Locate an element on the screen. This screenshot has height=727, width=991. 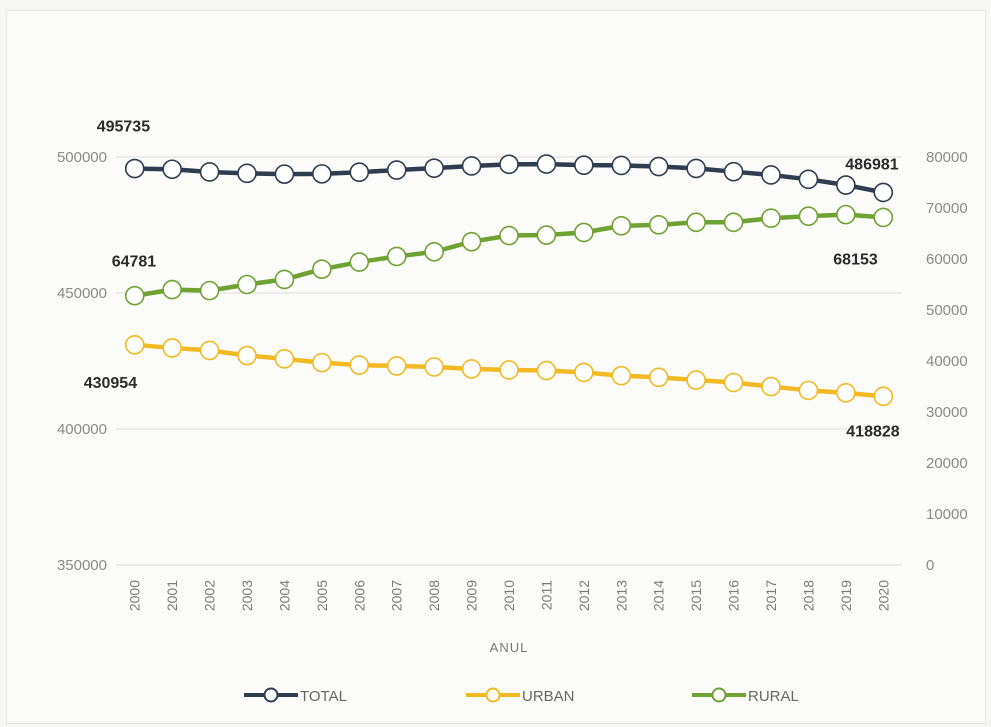
right-tick-label: 50000 is located at coordinates (947, 310).